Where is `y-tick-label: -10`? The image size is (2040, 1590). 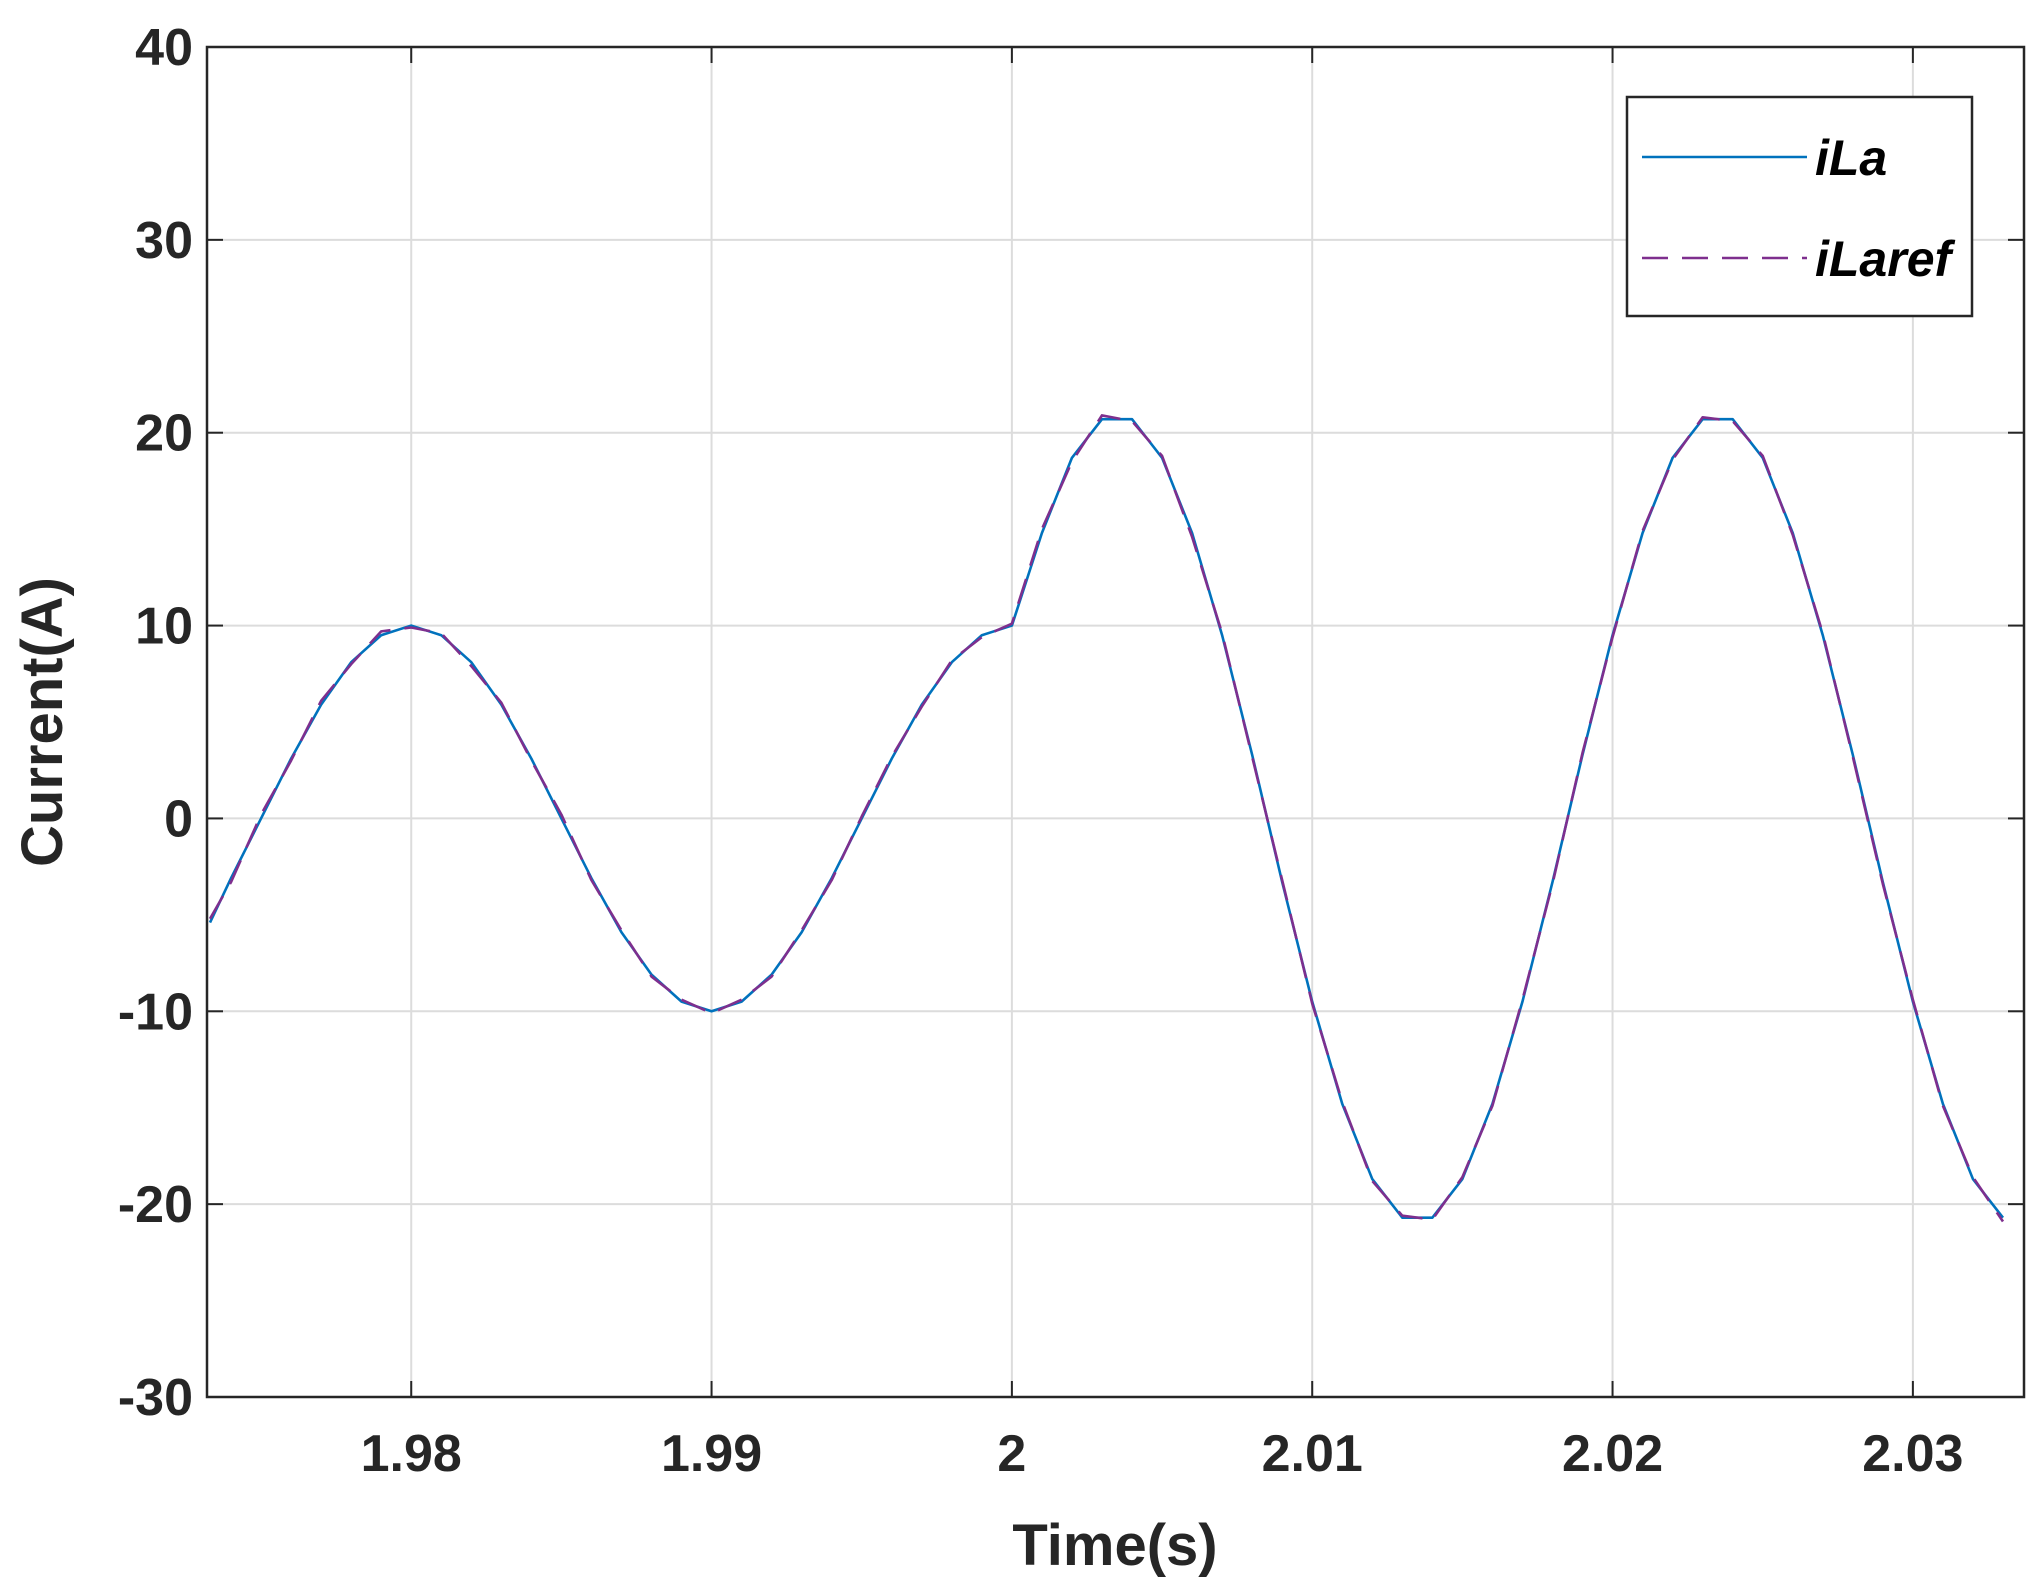
y-tick-label: -10 is located at coordinates (155, 1012).